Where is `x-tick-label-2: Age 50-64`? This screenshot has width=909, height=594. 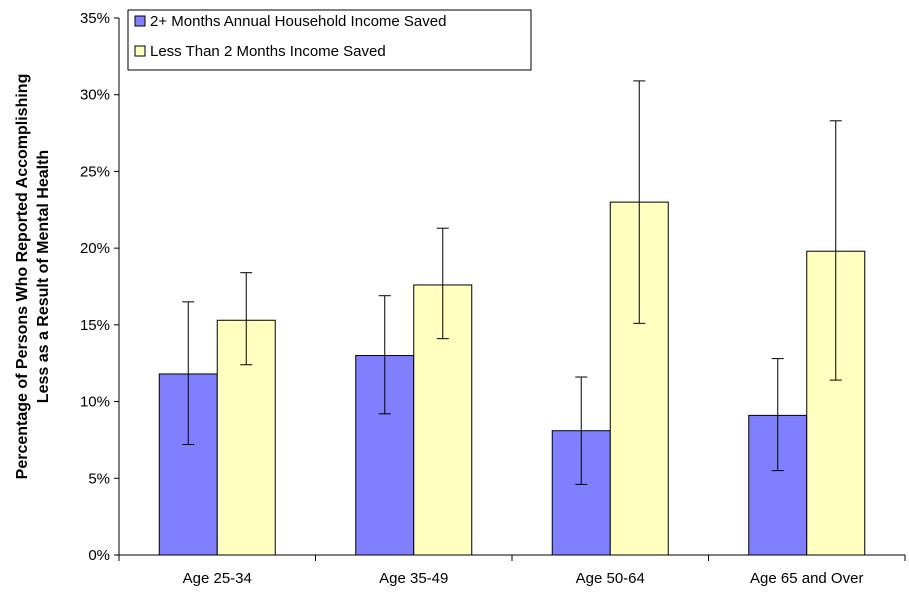
x-tick-label-2: Age 50-64 is located at coordinates (610, 578).